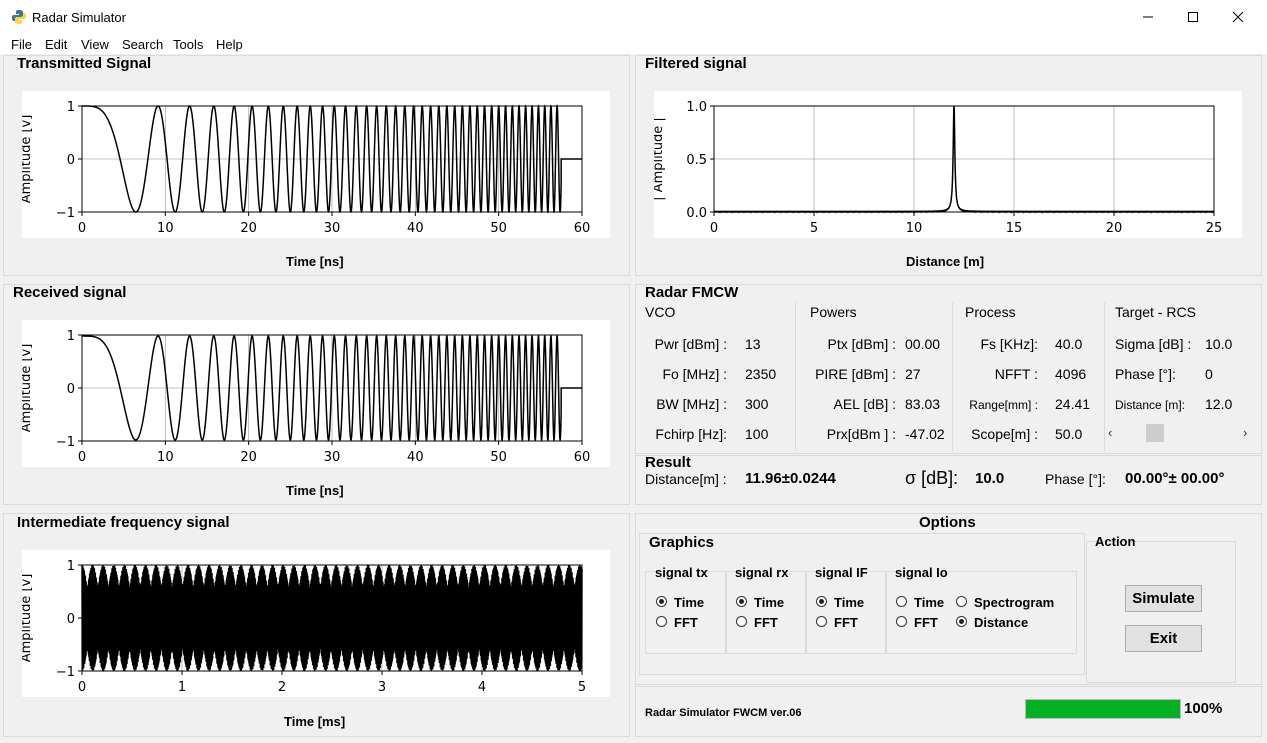 The width and height of the screenshot is (1267, 743). What do you see at coordinates (1155, 433) in the screenshot?
I see `scrollbar-thumb` at bounding box center [1155, 433].